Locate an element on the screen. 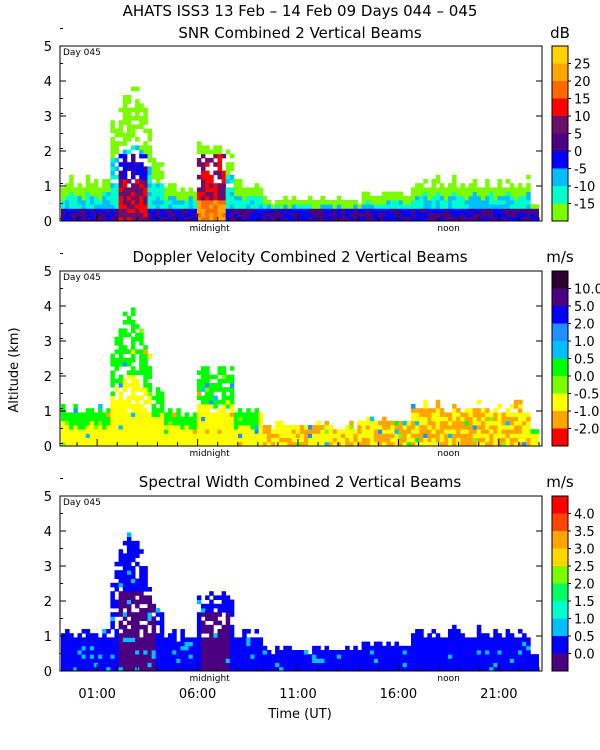  colorbar-tick-label: 2.0 is located at coordinates (584, 325).